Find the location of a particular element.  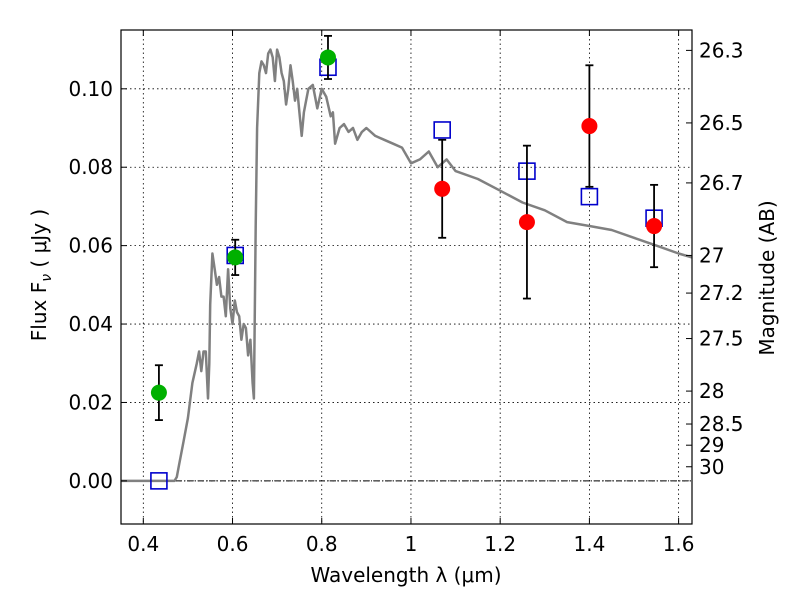

x-tick-label: 0.6 is located at coordinates (233, 544).